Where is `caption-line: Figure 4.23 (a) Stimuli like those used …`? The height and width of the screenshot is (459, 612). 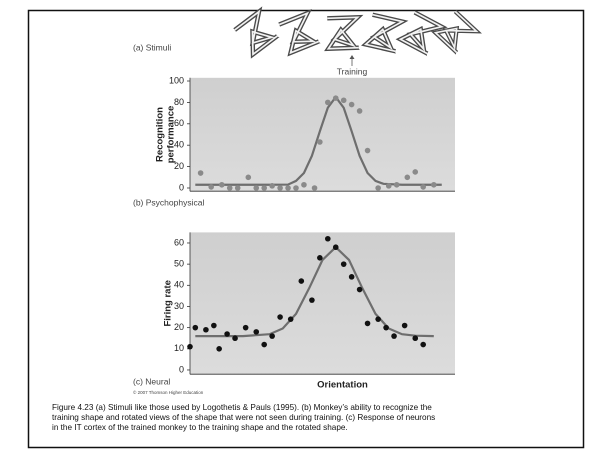 caption-line: Figure 4.23 (a) Stimuli like those used … is located at coordinates (242, 407).